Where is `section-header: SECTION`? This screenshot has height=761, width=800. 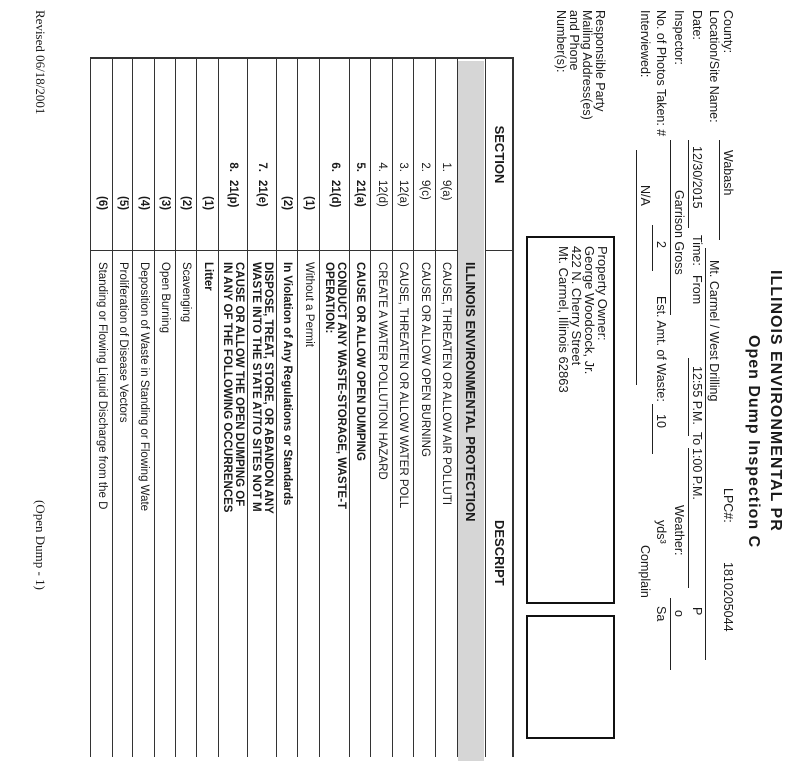
section-header: SECTION is located at coordinates (499, 154).